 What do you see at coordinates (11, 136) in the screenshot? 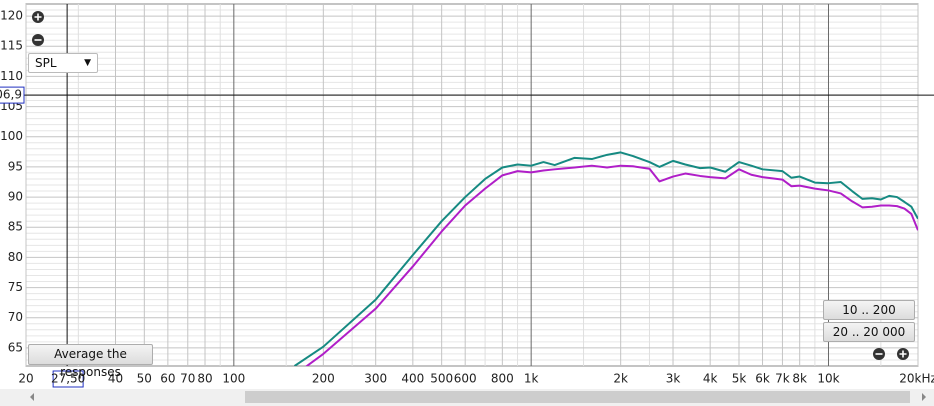
I see `y-tick-label: 100` at bounding box center [11, 136].